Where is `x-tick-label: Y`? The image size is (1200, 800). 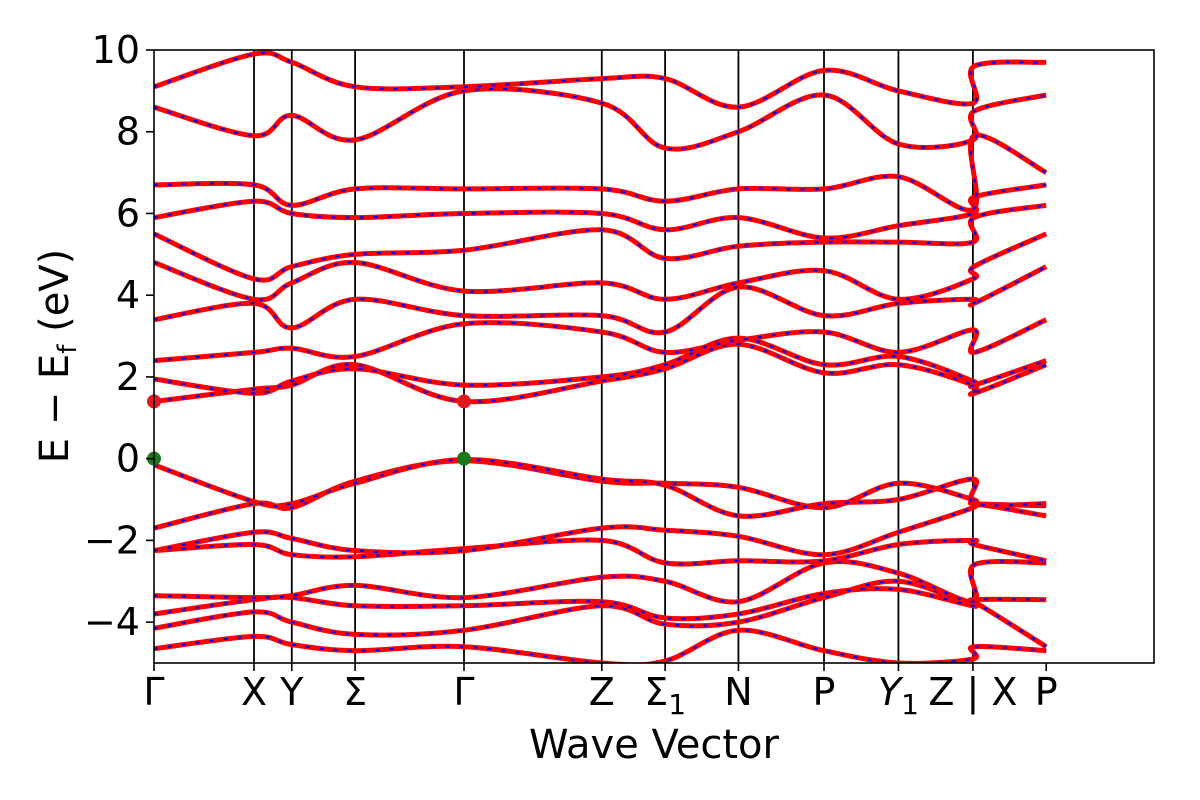 x-tick-label: Y is located at coordinates (291, 692).